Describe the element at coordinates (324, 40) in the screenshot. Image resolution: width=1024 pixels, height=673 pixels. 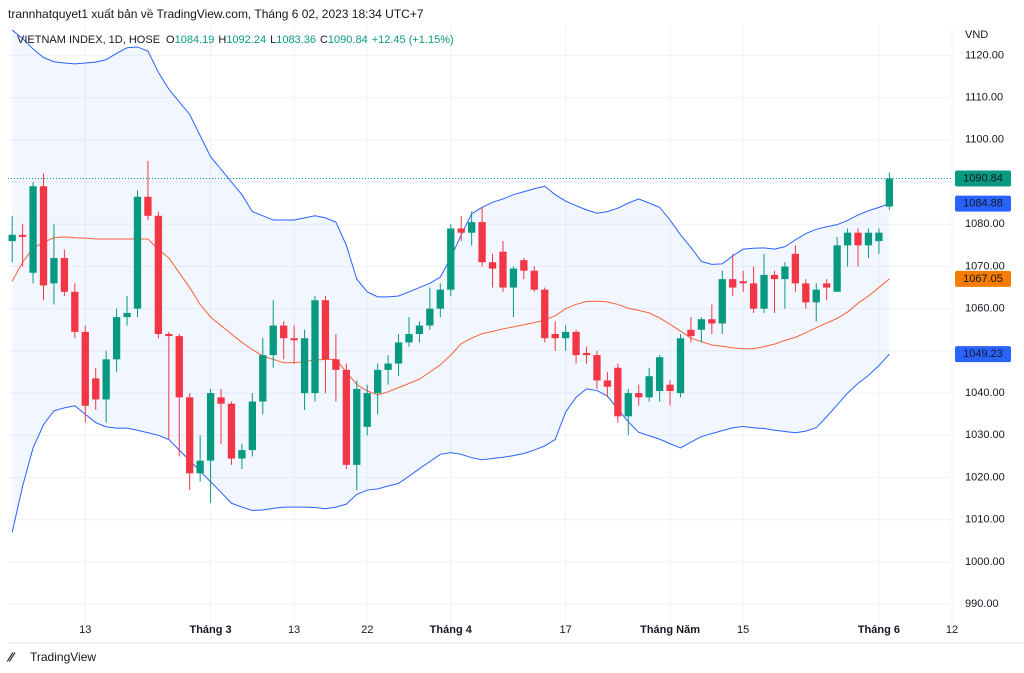
I see `ohlc-label: C` at that location.